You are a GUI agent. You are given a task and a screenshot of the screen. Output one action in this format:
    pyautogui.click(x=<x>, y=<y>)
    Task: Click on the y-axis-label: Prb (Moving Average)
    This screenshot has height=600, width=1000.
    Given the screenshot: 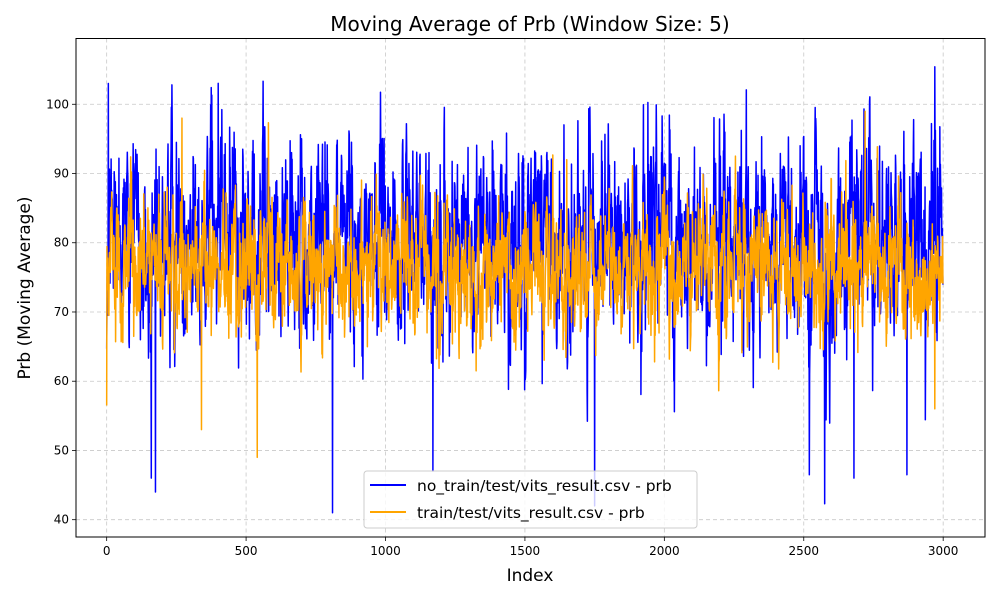 What is the action you would take?
    pyautogui.click(x=25, y=287)
    